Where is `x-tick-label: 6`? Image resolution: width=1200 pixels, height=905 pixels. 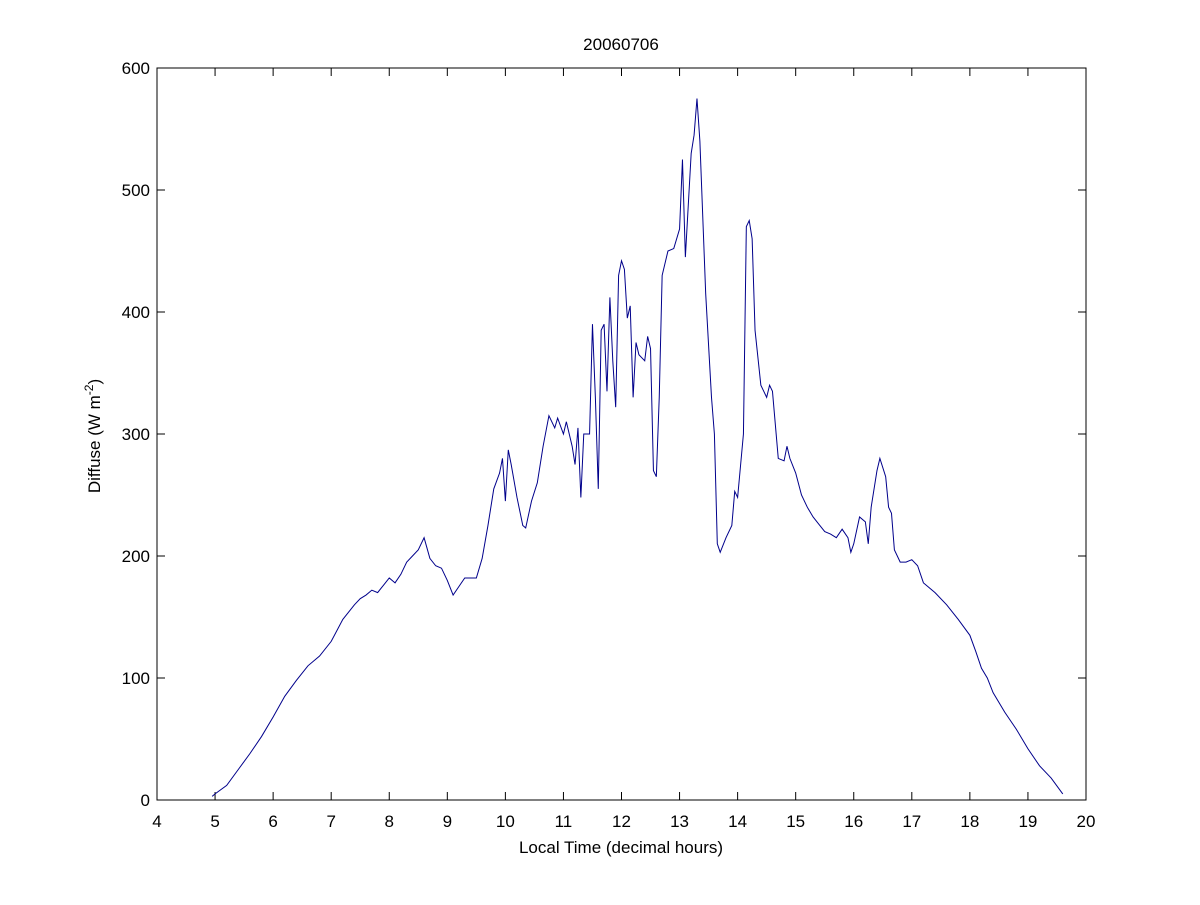
x-tick-label: 6 is located at coordinates (272, 821).